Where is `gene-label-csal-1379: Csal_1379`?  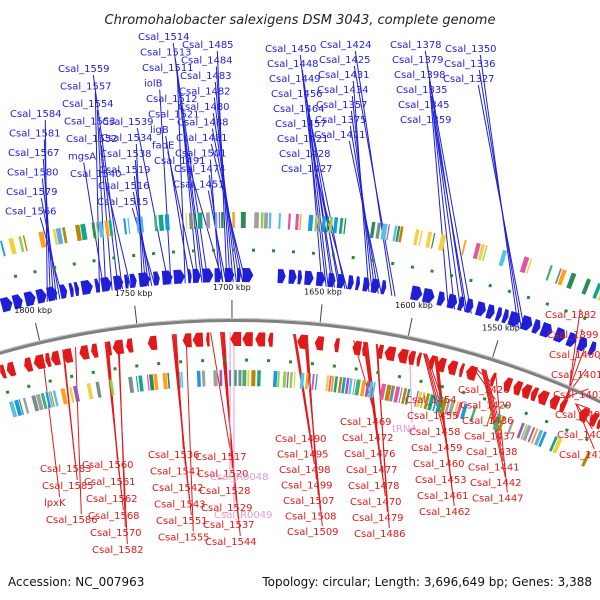 gene-label-csal-1379: Csal_1379 is located at coordinates (418, 60).